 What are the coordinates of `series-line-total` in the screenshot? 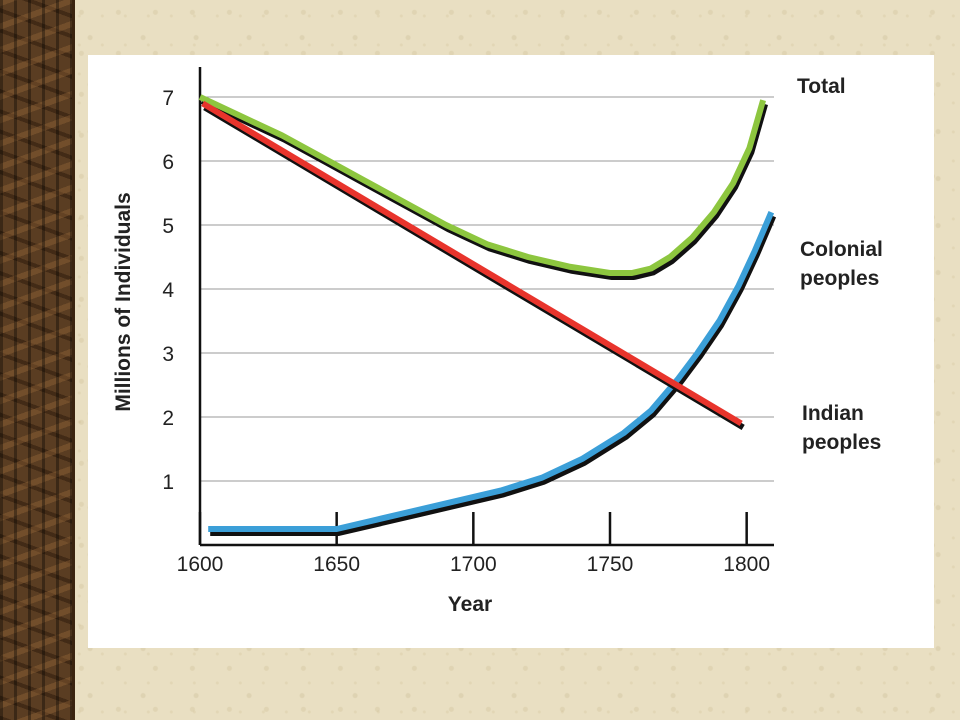 It's located at (482, 185).